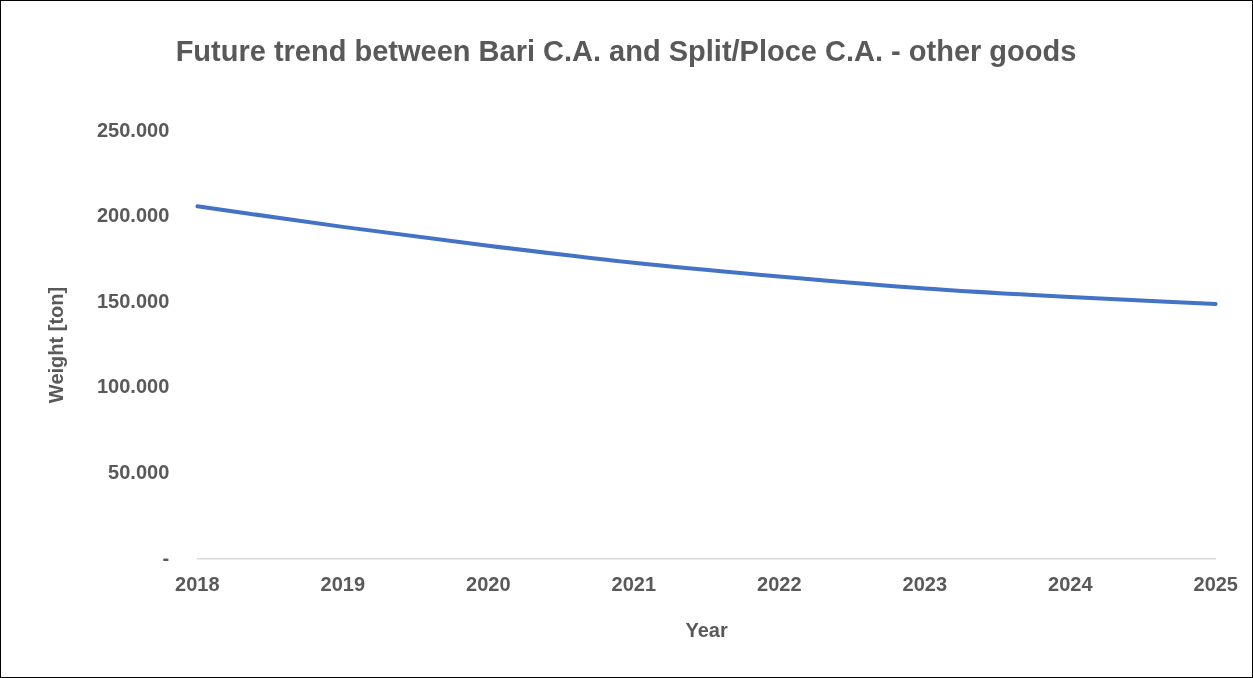 The width and height of the screenshot is (1253, 678). What do you see at coordinates (139, 471) in the screenshot?
I see `y-tick-label: 50.000` at bounding box center [139, 471].